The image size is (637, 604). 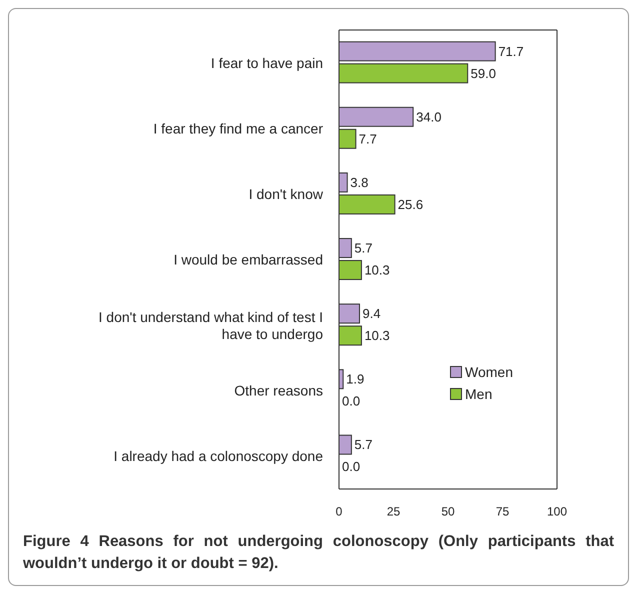 What do you see at coordinates (511, 51) in the screenshot?
I see `data-label: 71.7` at bounding box center [511, 51].